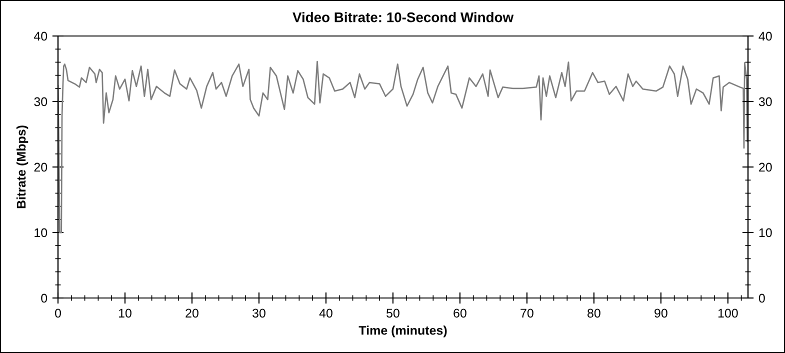 Image resolution: width=785 pixels, height=353 pixels. I want to click on y-tick-label: 40, so click(41, 36).